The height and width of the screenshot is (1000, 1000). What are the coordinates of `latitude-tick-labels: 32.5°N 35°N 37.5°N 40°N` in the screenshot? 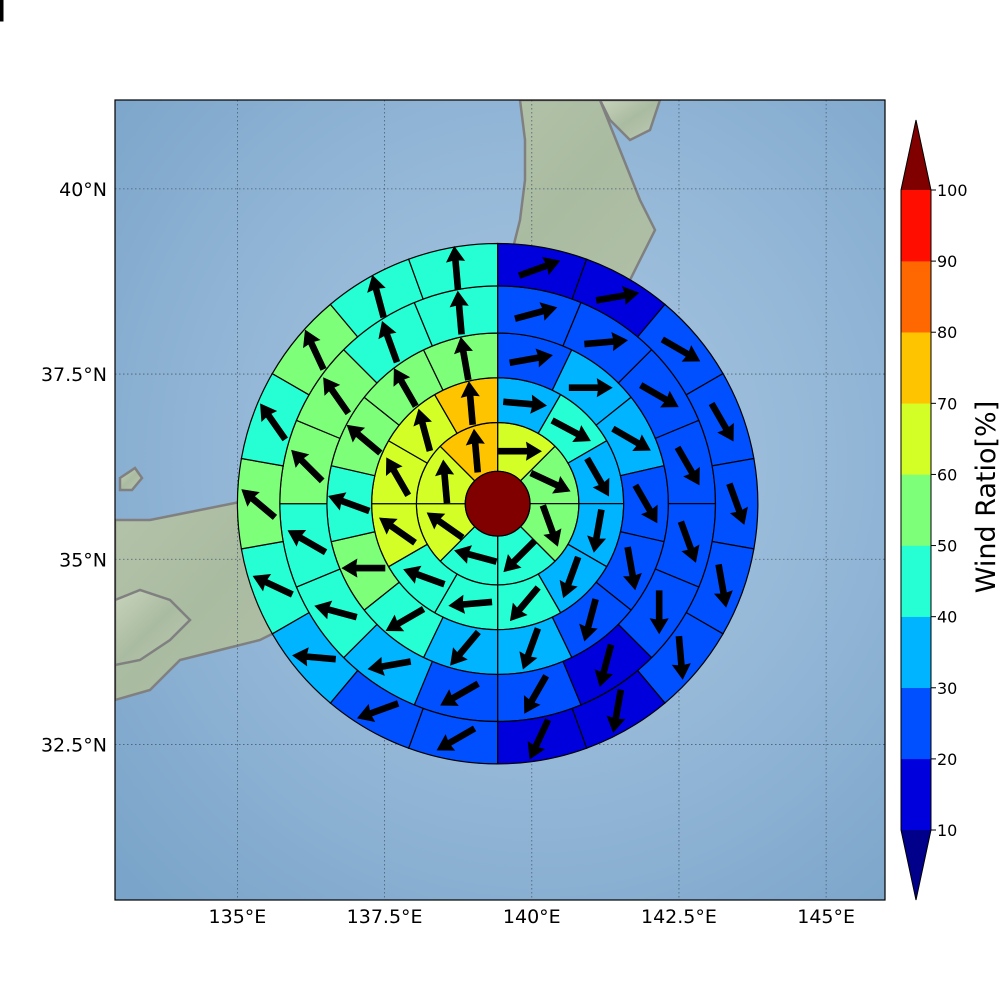 It's located at (74, 468).